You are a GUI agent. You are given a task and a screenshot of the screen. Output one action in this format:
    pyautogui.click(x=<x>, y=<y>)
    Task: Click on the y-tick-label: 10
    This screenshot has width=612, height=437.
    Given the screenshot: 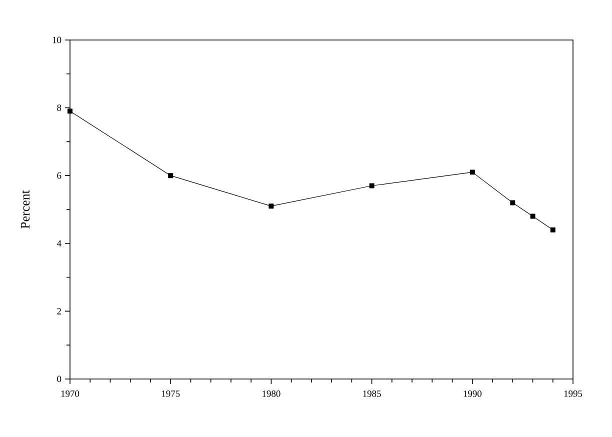 What is the action you would take?
    pyautogui.click(x=57, y=40)
    